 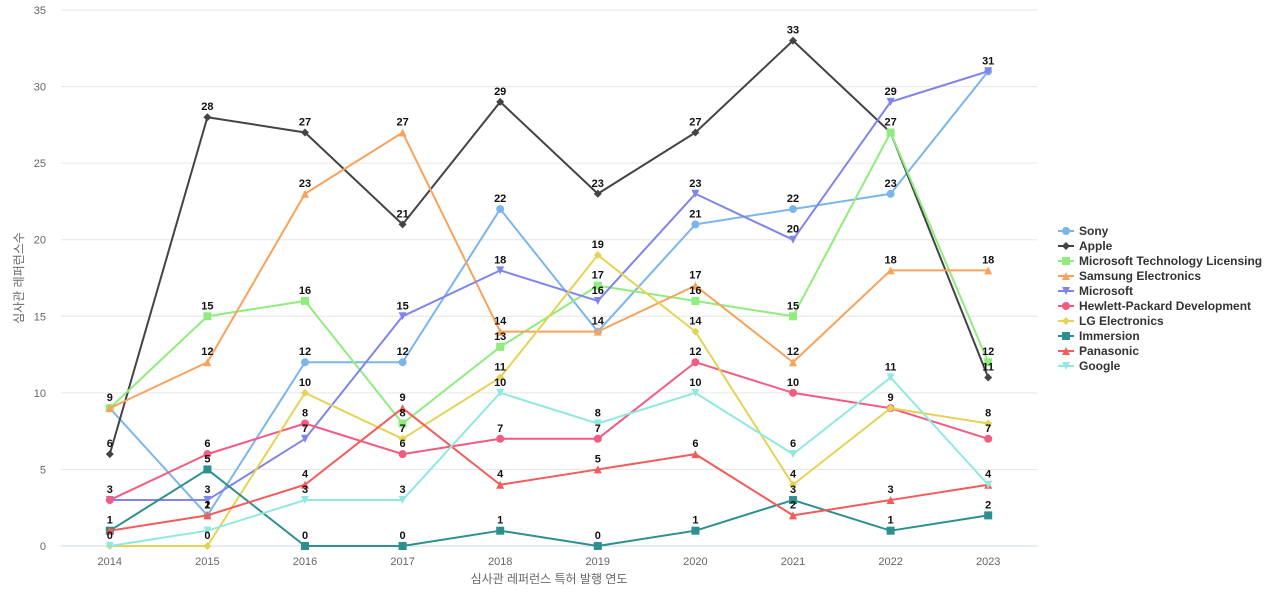 What do you see at coordinates (1089, 366) in the screenshot?
I see `legend-item-google: Google` at bounding box center [1089, 366].